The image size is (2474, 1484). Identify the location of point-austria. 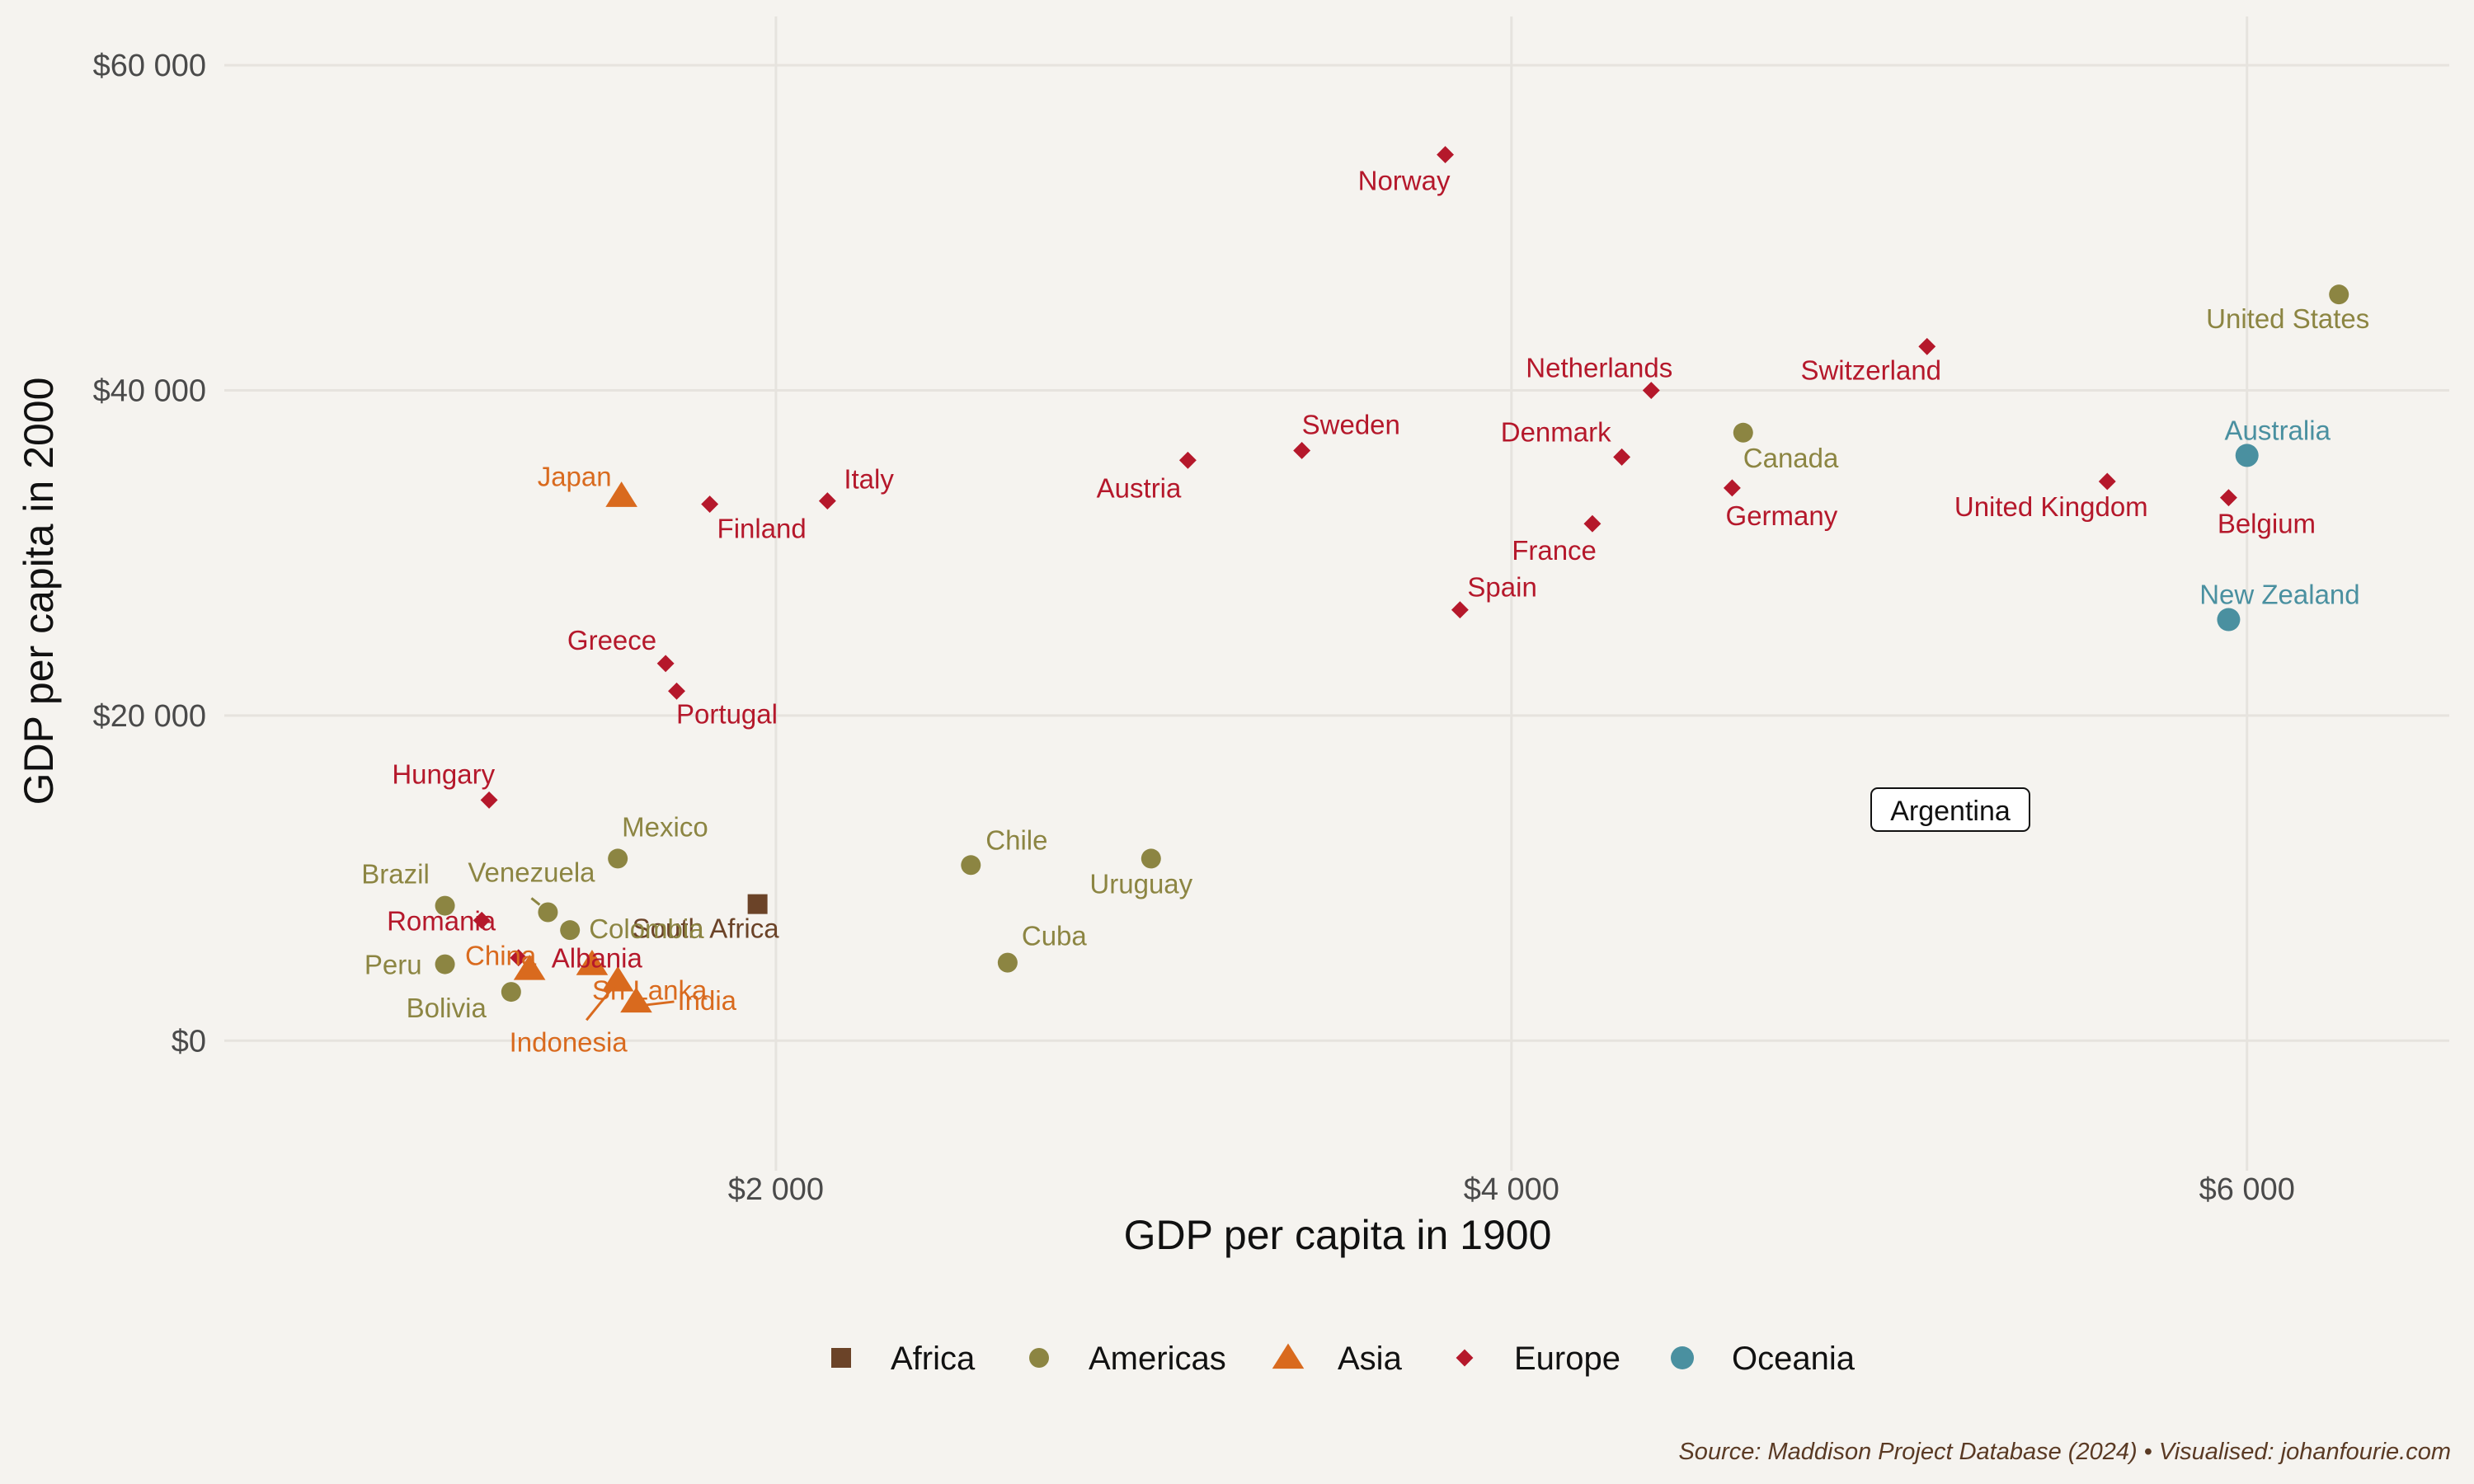
(1187, 460).